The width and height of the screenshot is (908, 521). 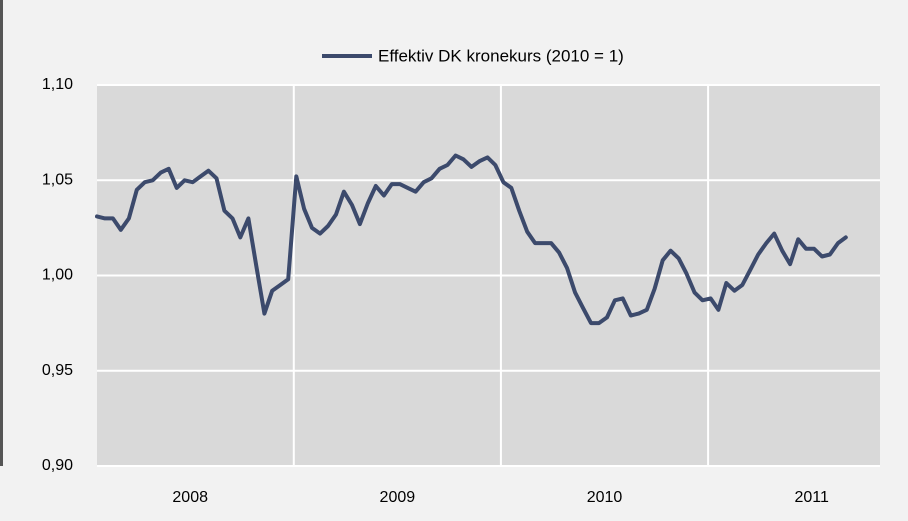 I want to click on y-tick-label: 1,00, so click(x=57, y=275).